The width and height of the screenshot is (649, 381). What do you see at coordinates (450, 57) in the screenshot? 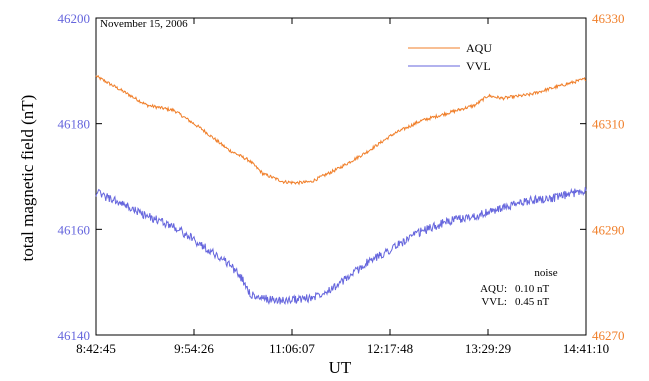
I see `legend: AQU VVL` at bounding box center [450, 57].